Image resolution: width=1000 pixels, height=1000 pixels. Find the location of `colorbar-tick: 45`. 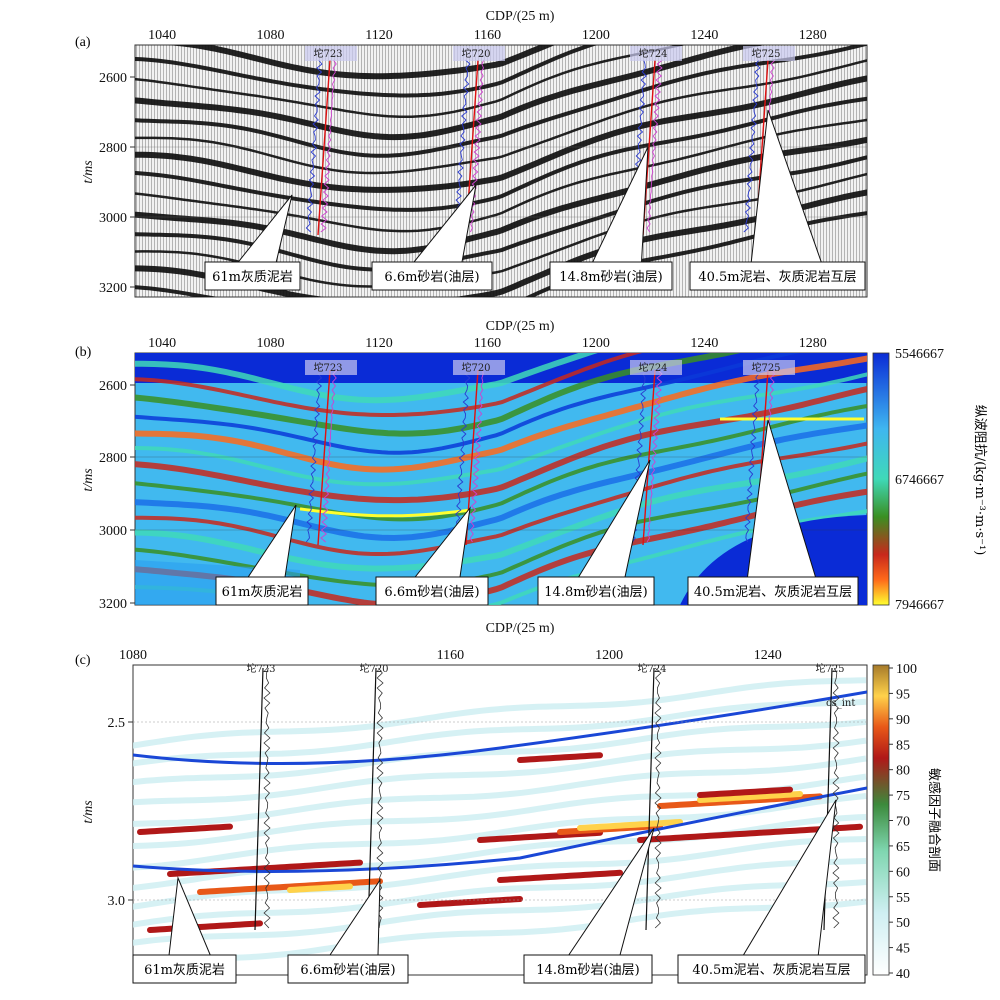

colorbar-tick: 45 is located at coordinates (903, 949).